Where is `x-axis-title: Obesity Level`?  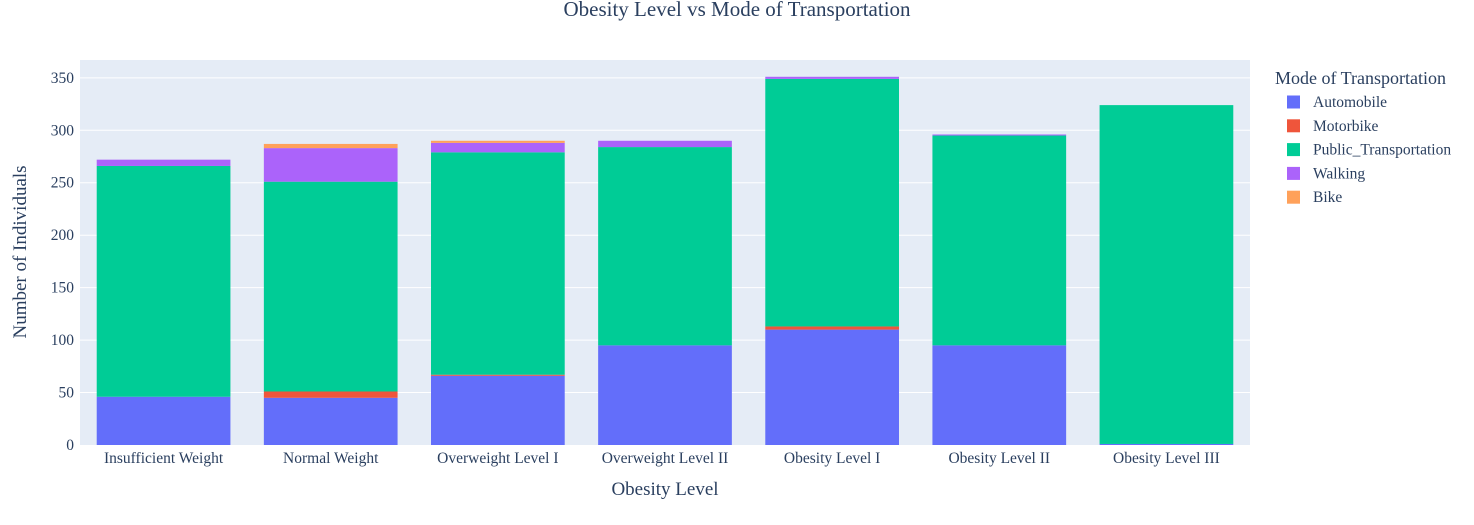
x-axis-title: Obesity Level is located at coordinates (664, 489).